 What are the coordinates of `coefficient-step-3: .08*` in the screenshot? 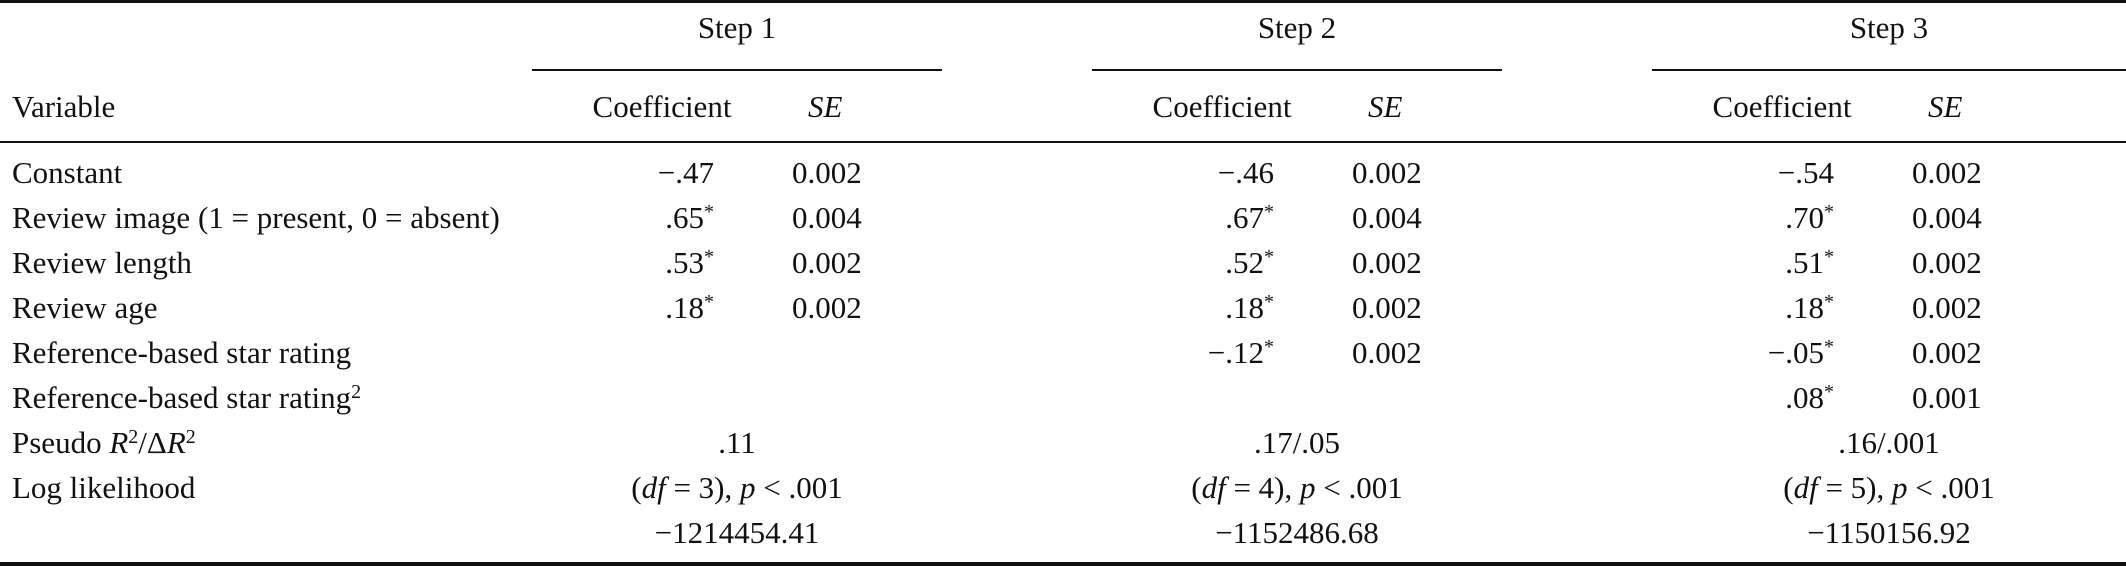 It's located at (1809, 397).